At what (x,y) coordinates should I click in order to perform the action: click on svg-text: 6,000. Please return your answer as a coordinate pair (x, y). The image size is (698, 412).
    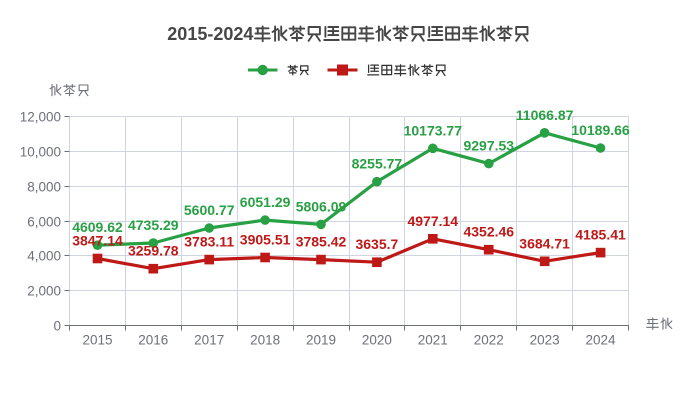
    Looking at the image, I should click on (44, 221).